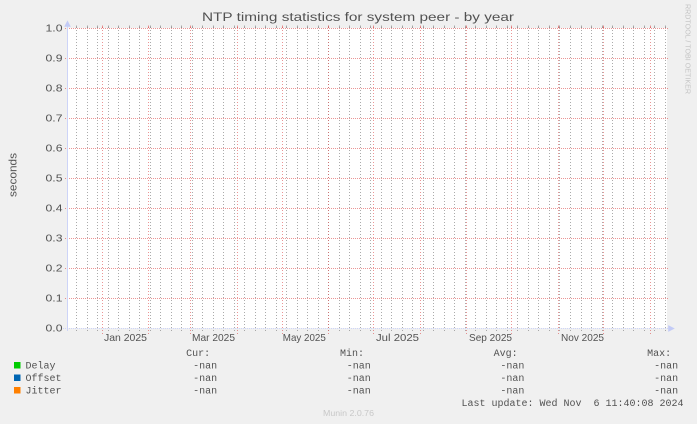 Image resolution: width=697 pixels, height=424 pixels. What do you see at coordinates (54, 119) in the screenshot?
I see `svg-text: 0.7` at bounding box center [54, 119].